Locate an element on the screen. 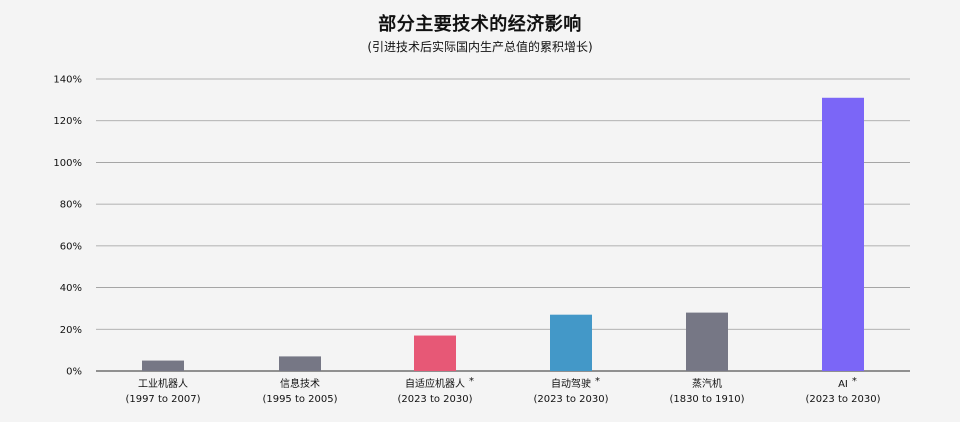  category-label-5: AI is located at coordinates (843, 384).